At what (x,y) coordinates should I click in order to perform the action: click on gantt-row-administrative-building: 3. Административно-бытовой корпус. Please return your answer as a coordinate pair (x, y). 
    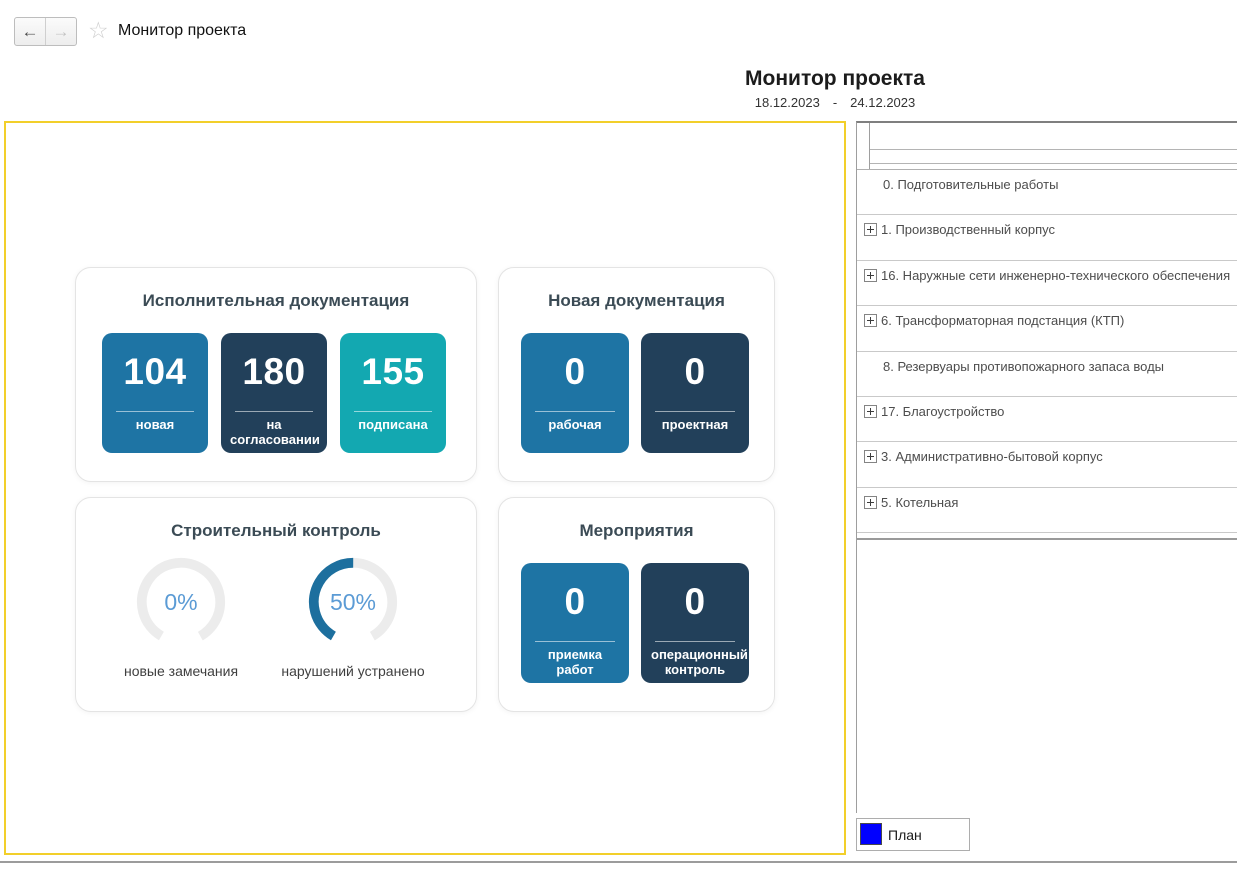
    Looking at the image, I should click on (1047, 465).